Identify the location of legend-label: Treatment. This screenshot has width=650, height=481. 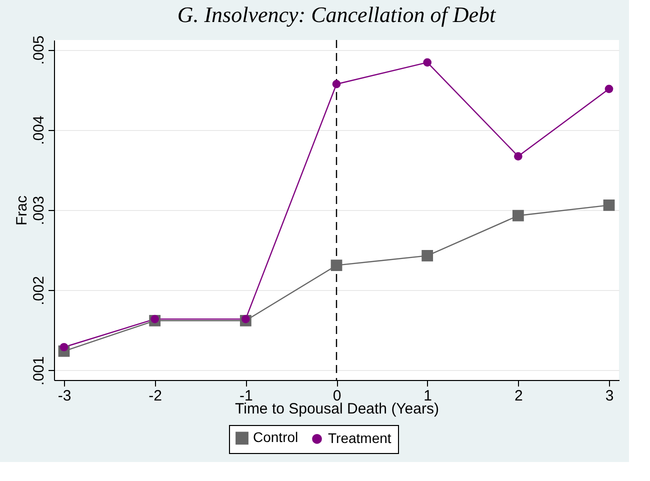
(360, 438).